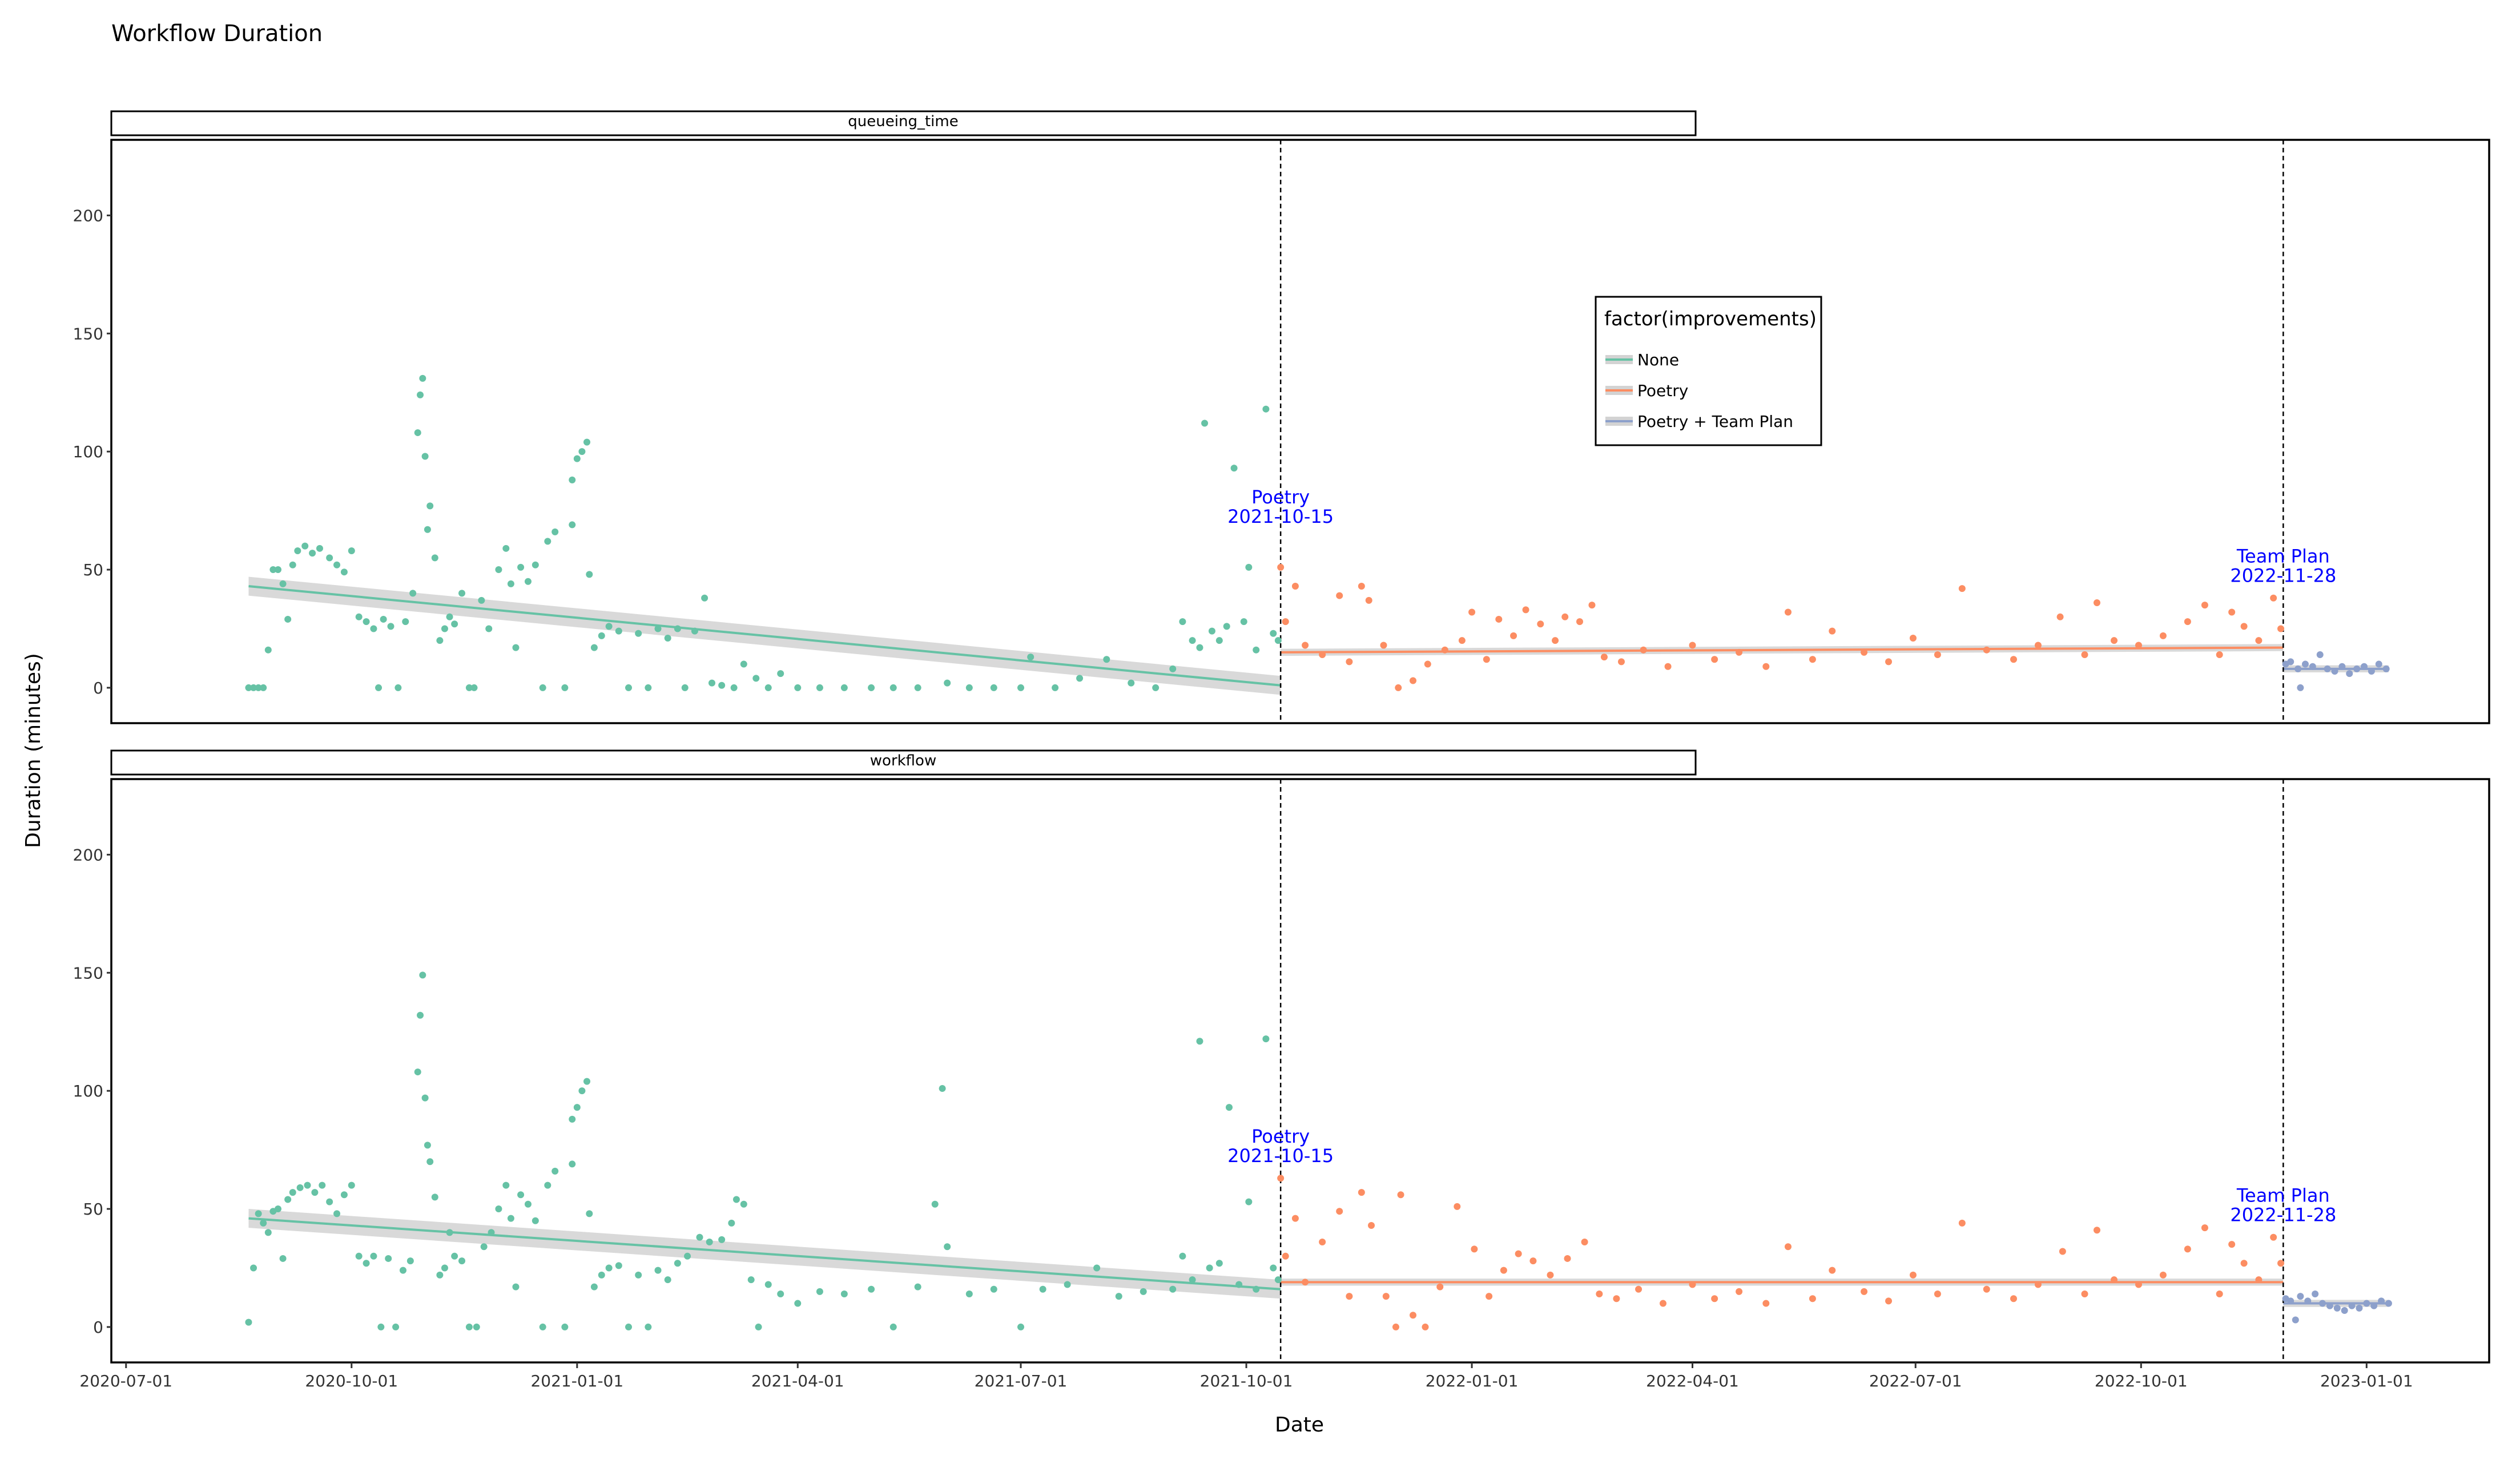 The width and height of the screenshot is (2512, 1484). What do you see at coordinates (1281, 497) in the screenshot?
I see `event-label-queueing-time-poetry: Poetry` at bounding box center [1281, 497].